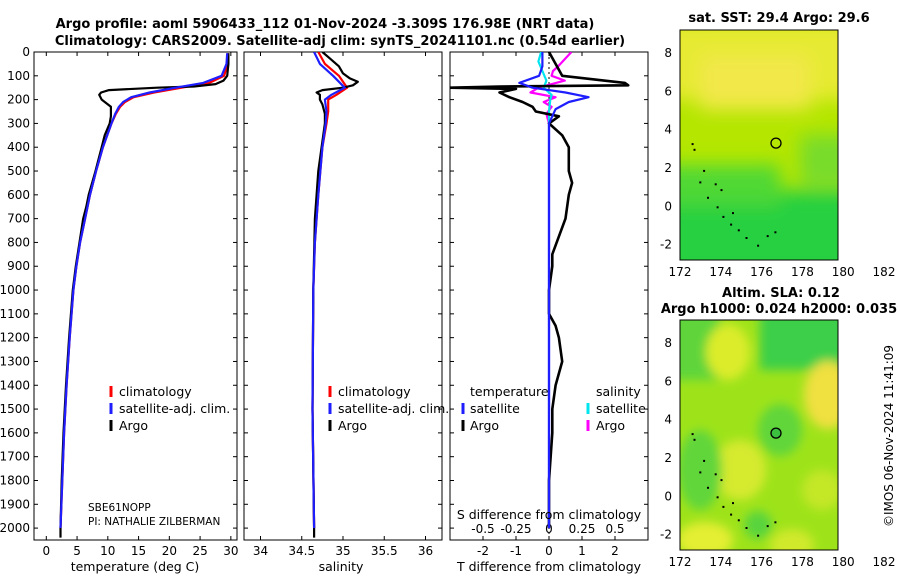 The height and width of the screenshot is (580, 900). I want to click on ytick-label: 0, so click(26, 52).